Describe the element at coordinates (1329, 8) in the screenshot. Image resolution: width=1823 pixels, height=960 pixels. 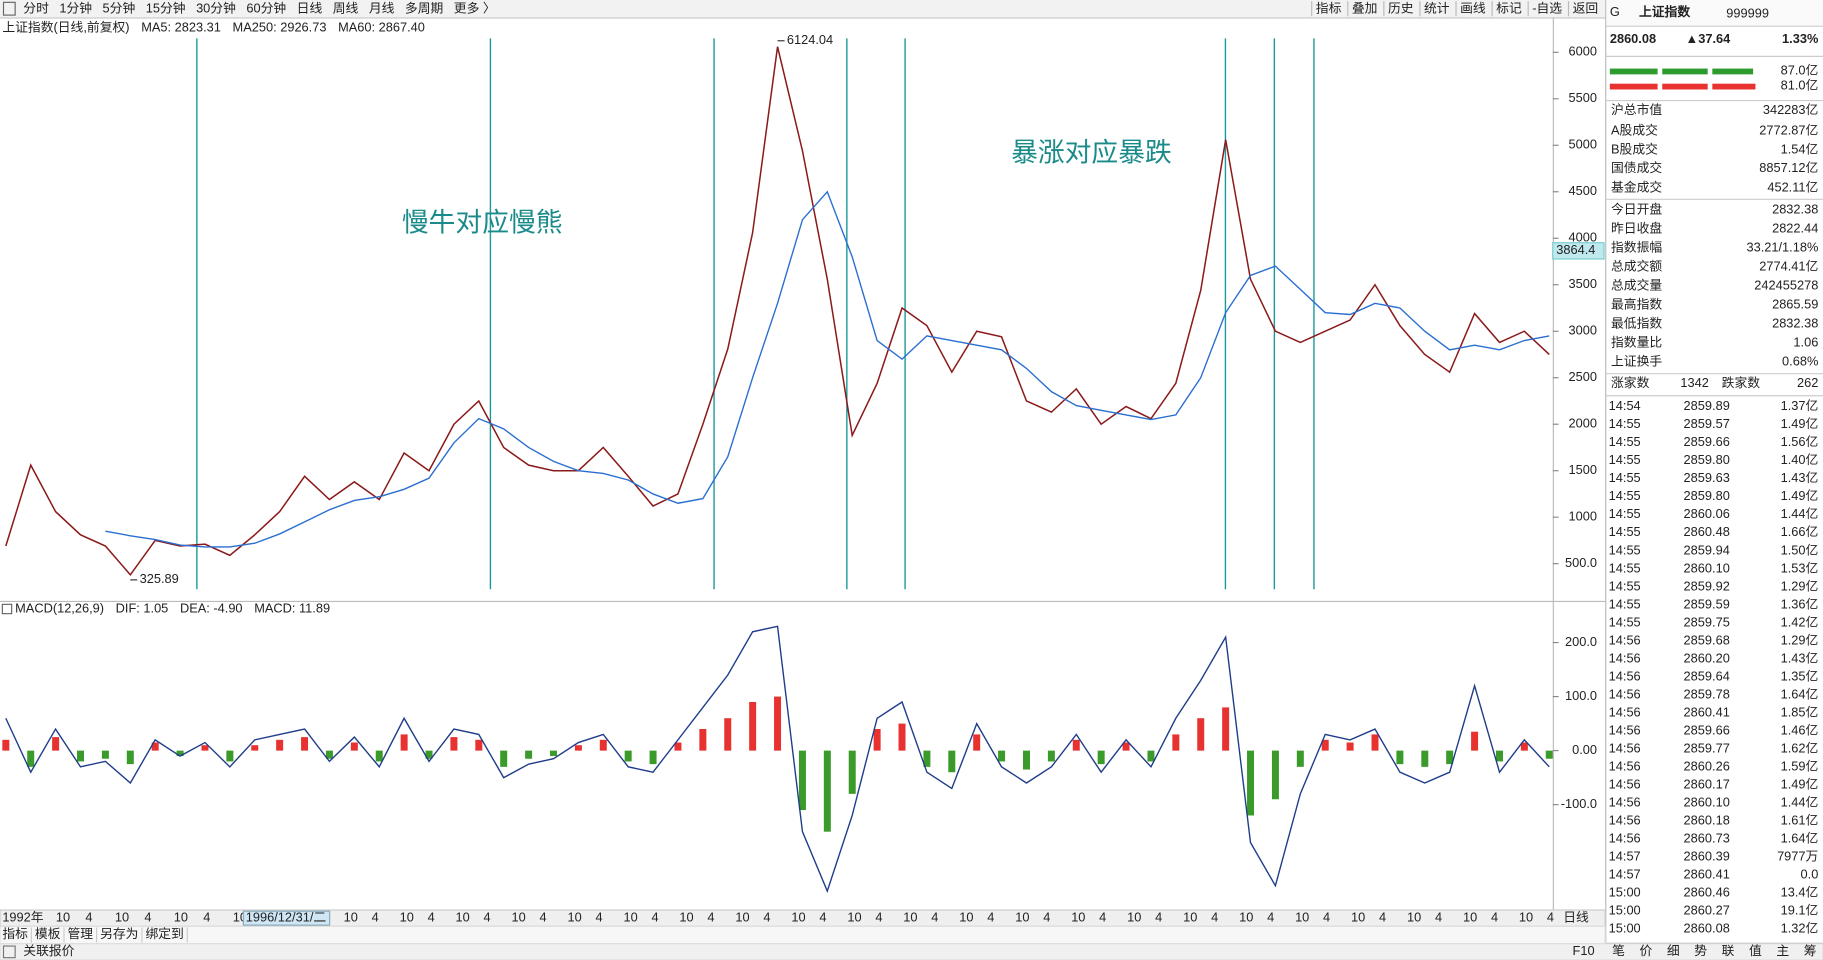
I see `tool-button: 指标` at that location.